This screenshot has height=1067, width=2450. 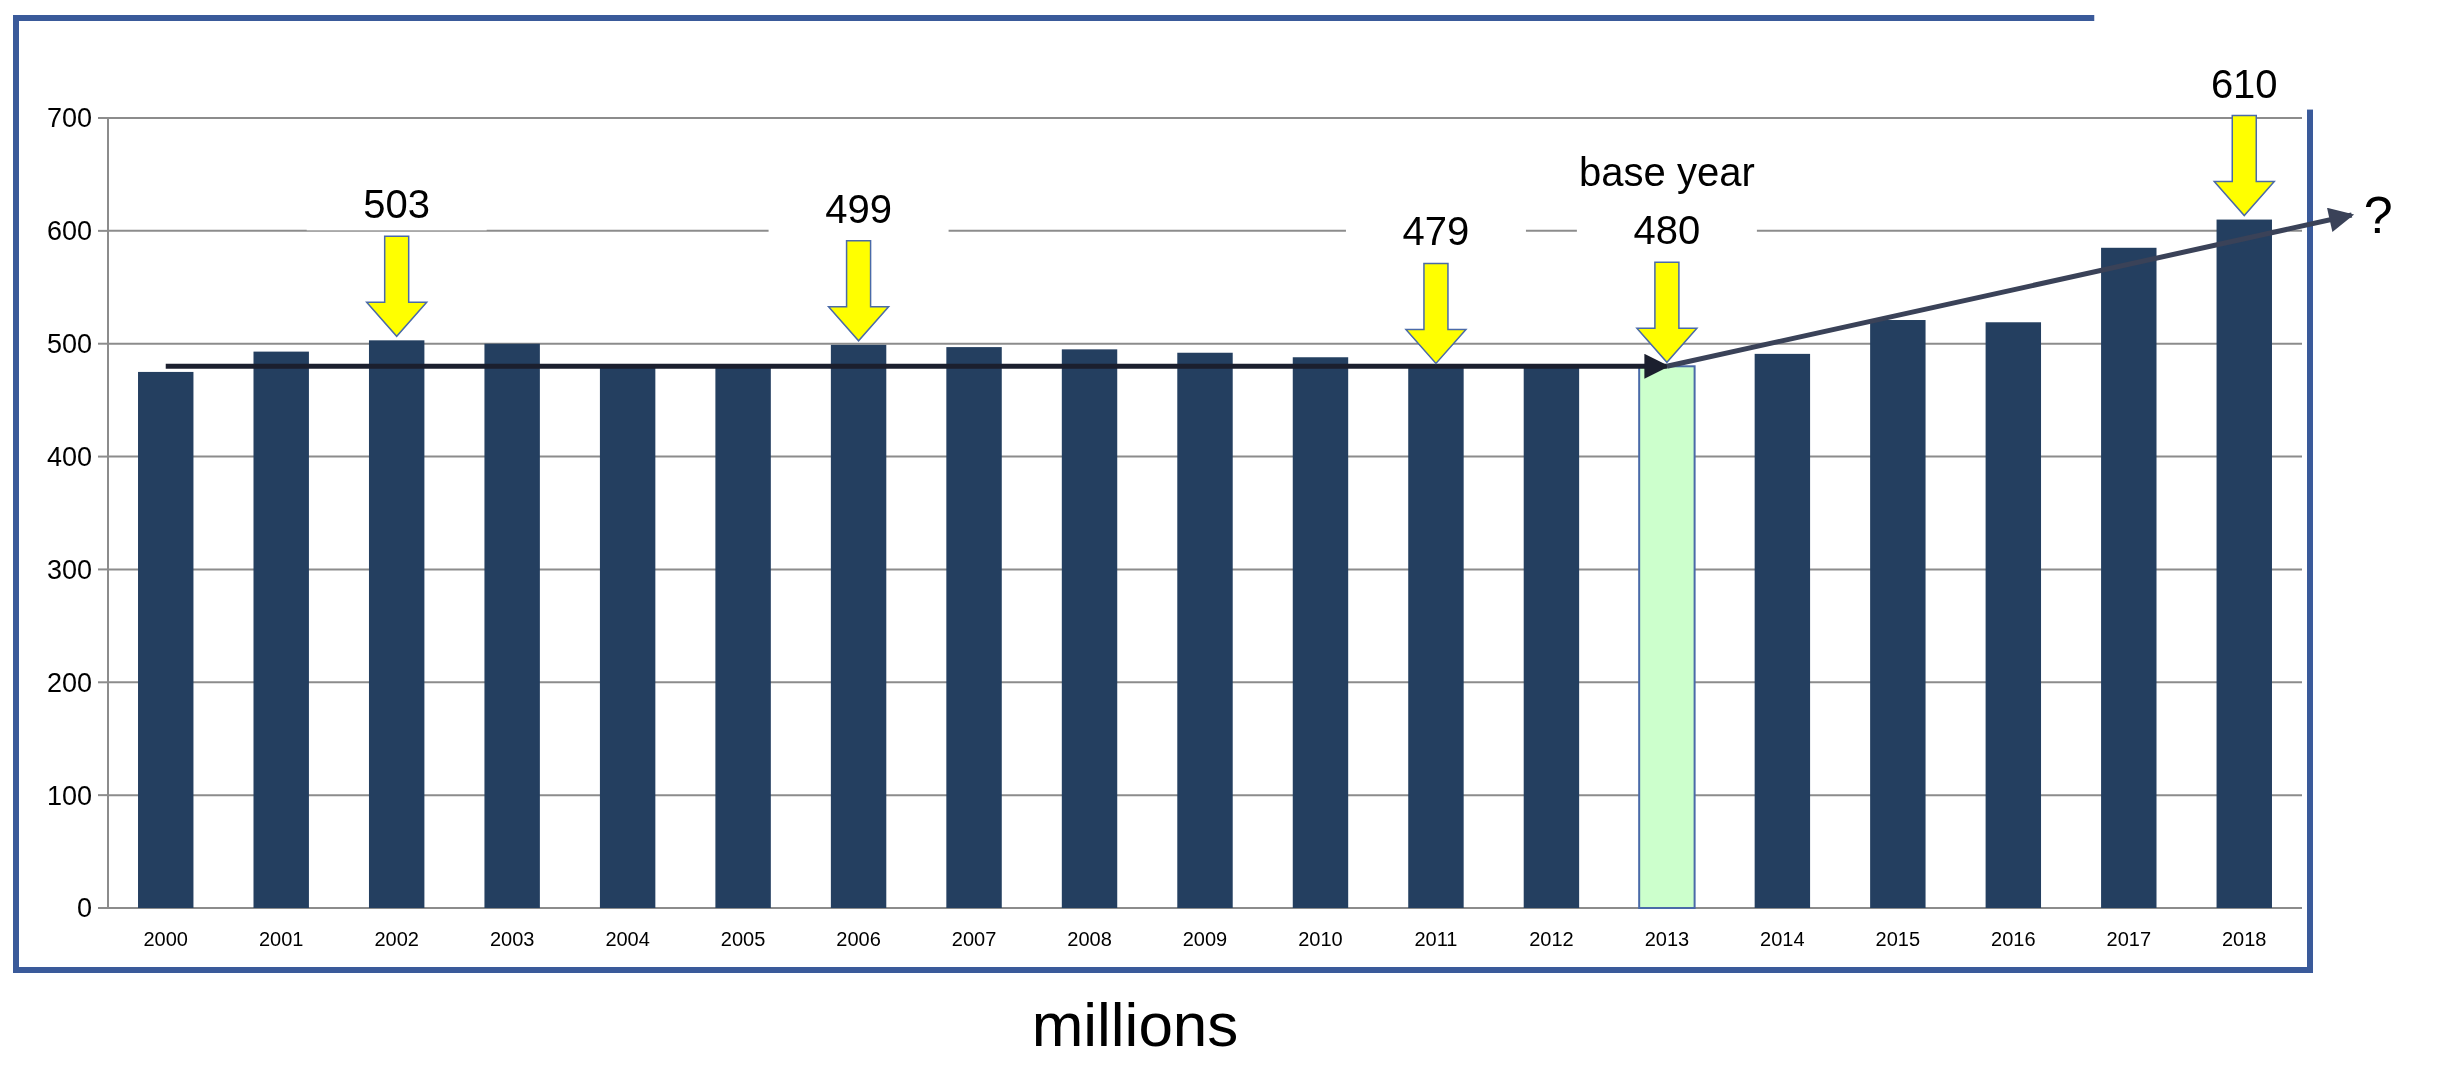 I want to click on x-tick-label: 2015, so click(x=1898, y=939).